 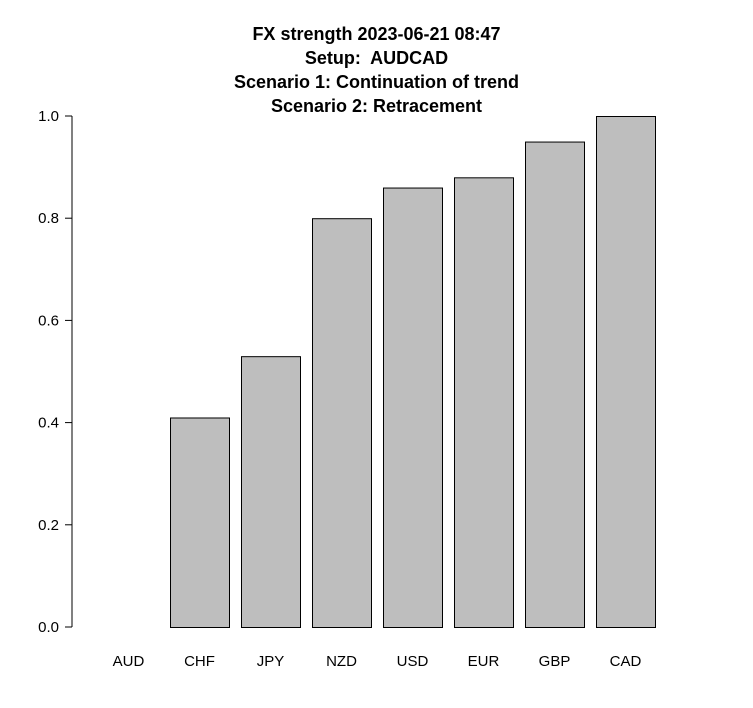 I want to click on bar-gbp, so click(x=555, y=385).